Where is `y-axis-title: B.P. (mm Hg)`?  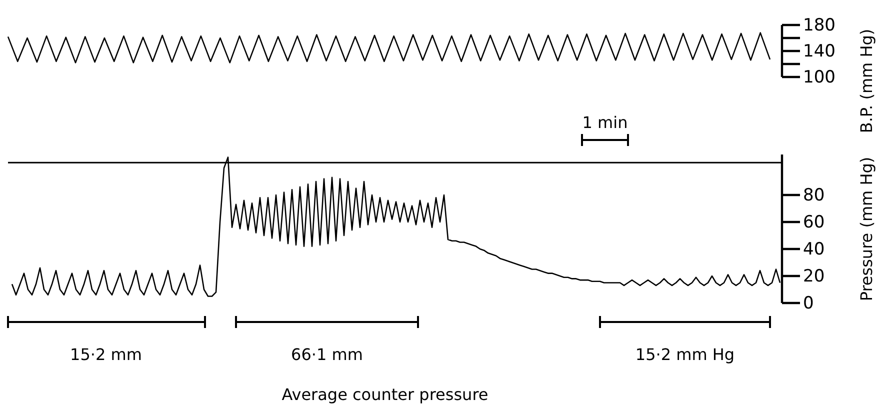 y-axis-title: B.P. (mm Hg) is located at coordinates (866, 81).